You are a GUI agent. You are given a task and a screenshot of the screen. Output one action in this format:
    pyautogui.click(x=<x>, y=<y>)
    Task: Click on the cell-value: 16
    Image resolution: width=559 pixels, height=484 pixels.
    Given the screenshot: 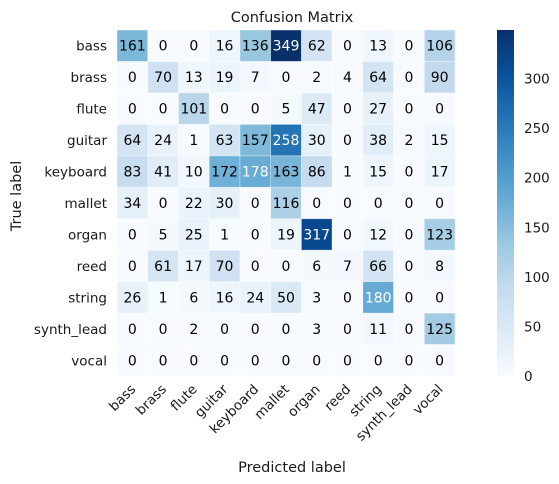 What is the action you would take?
    pyautogui.click(x=225, y=47)
    